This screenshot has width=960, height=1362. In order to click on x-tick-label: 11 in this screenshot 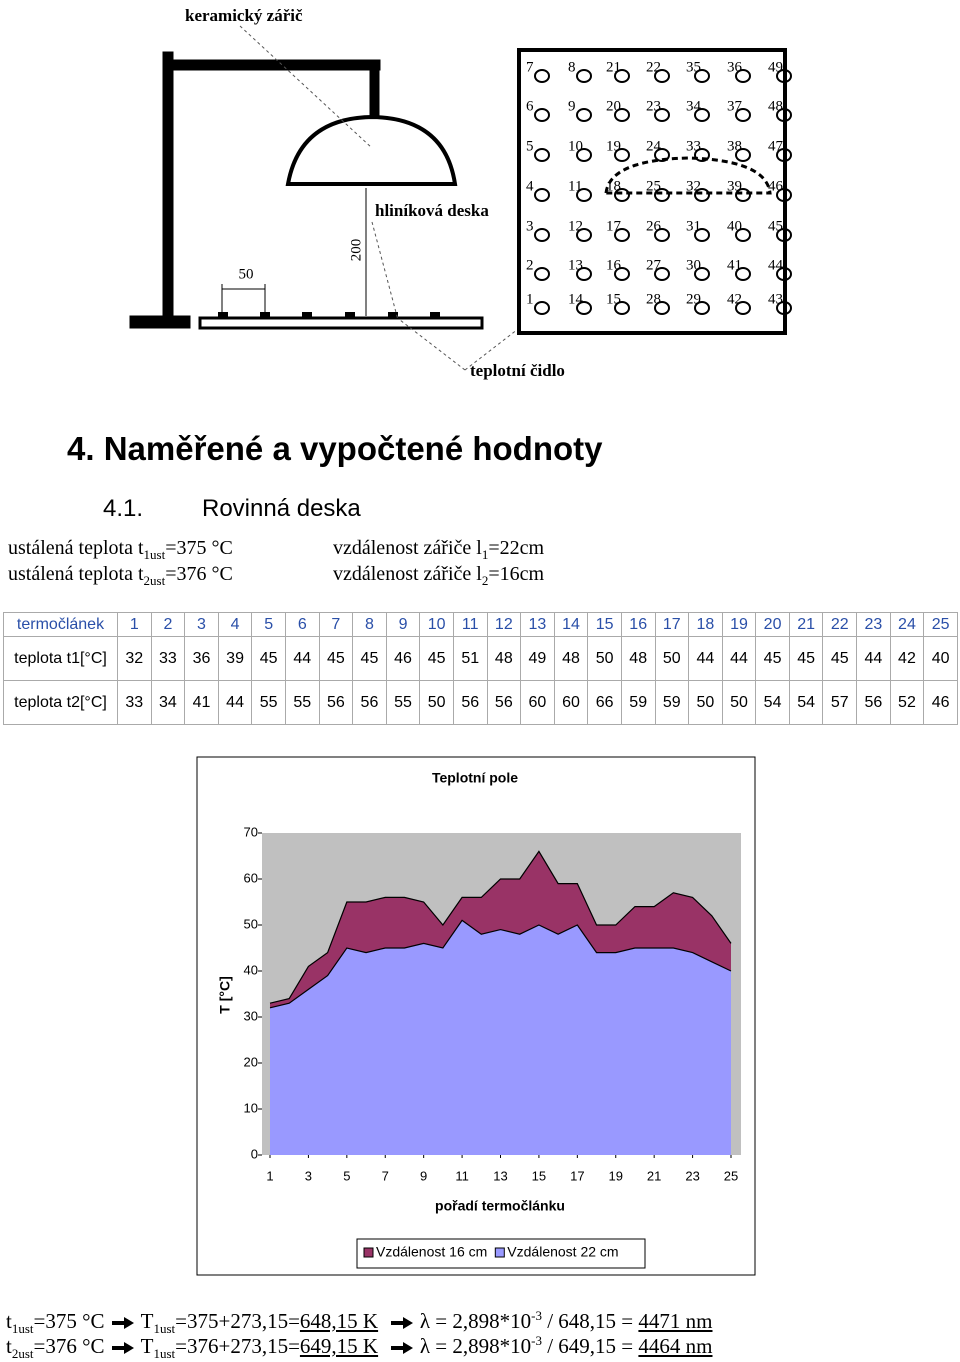, I will do `click(462, 1175)`.